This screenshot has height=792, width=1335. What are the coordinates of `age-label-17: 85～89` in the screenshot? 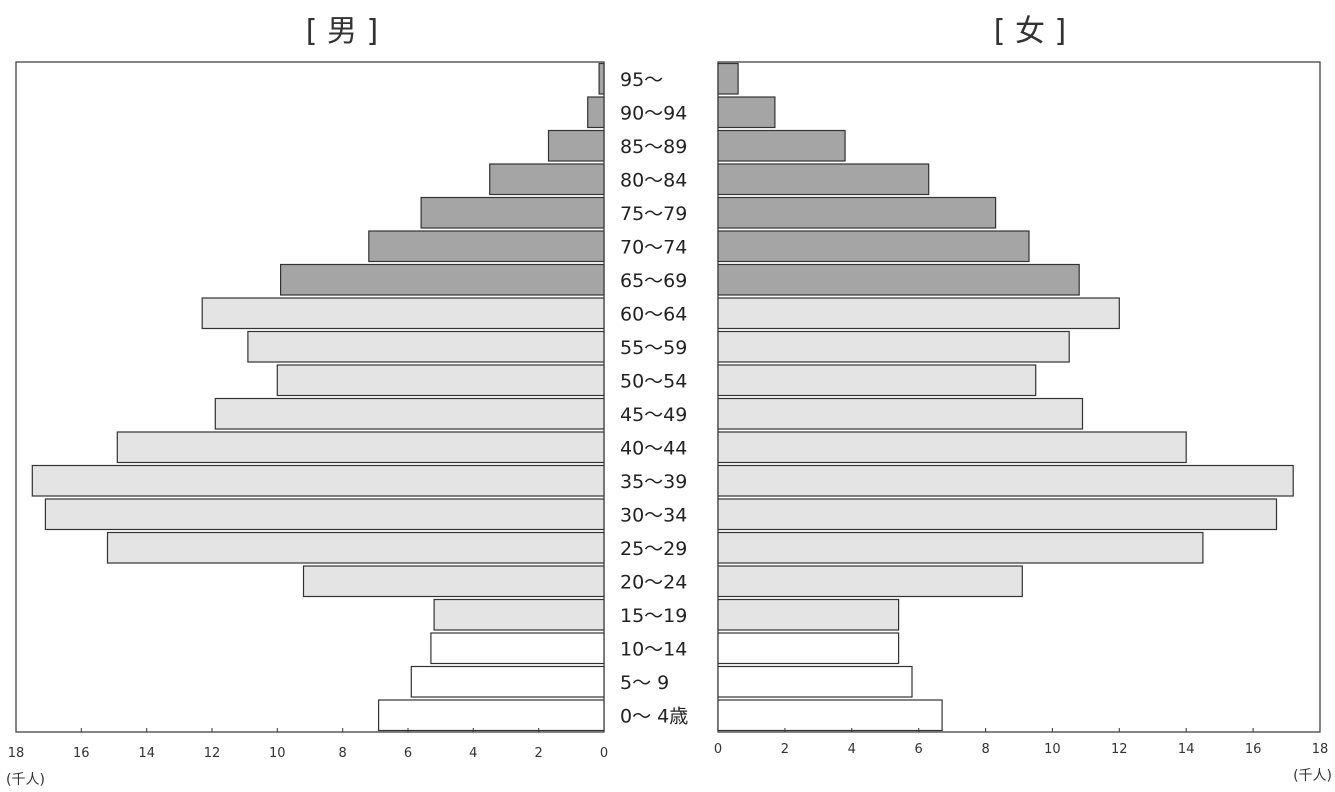 It's located at (653, 147).